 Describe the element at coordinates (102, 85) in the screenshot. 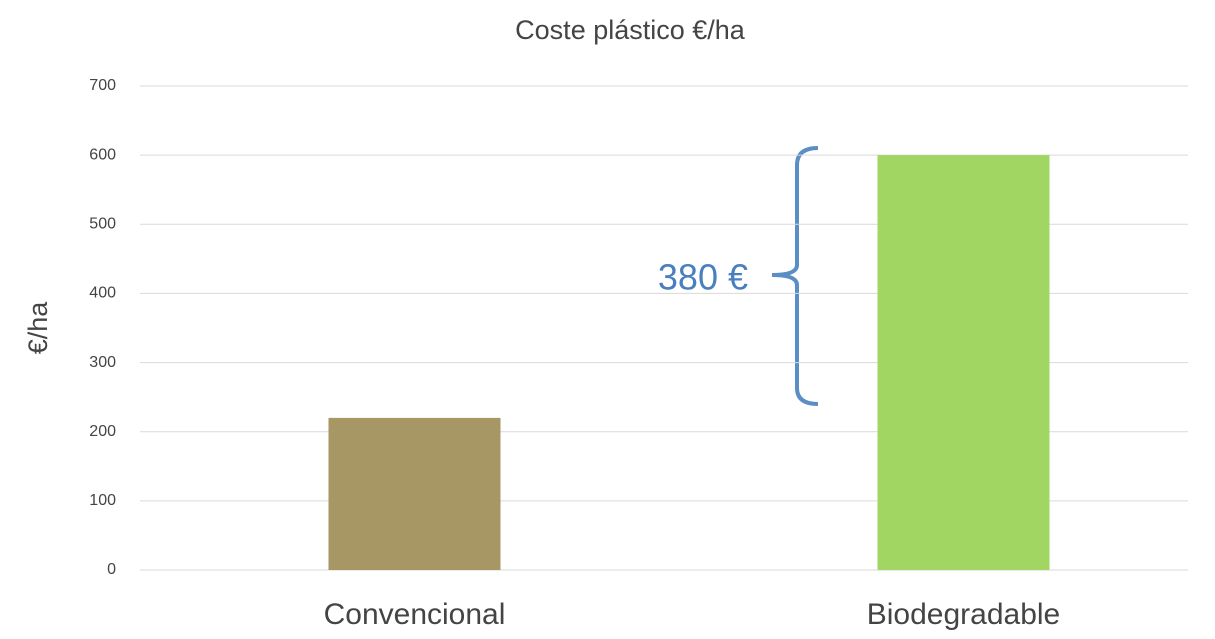

I see `y-tick-label: 700` at that location.